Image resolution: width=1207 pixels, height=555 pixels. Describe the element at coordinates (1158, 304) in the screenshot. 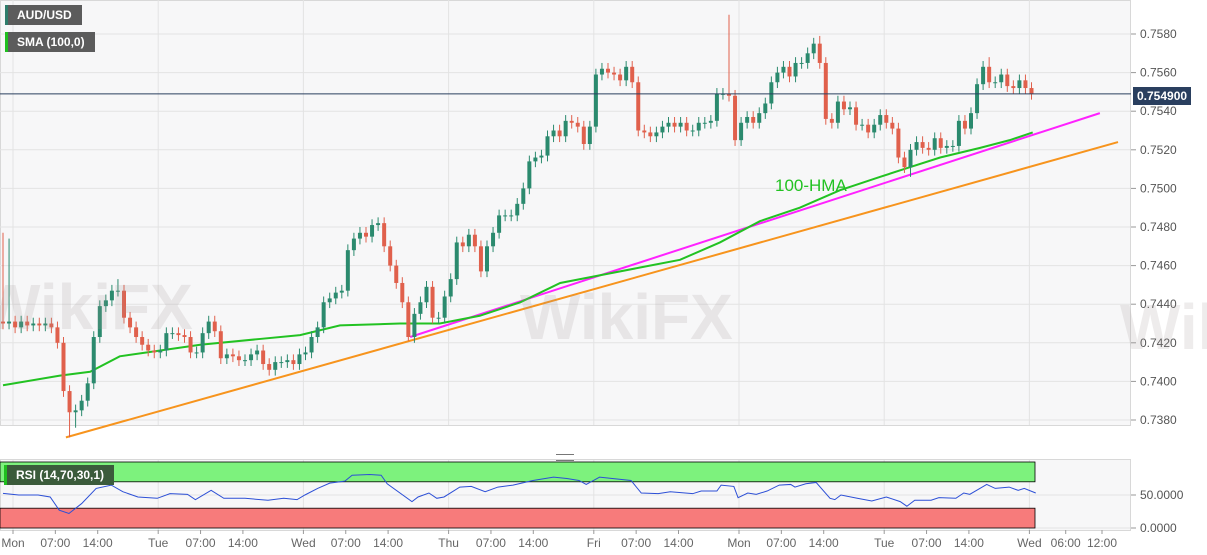

I see `y-tick-label: 0.7440` at that location.